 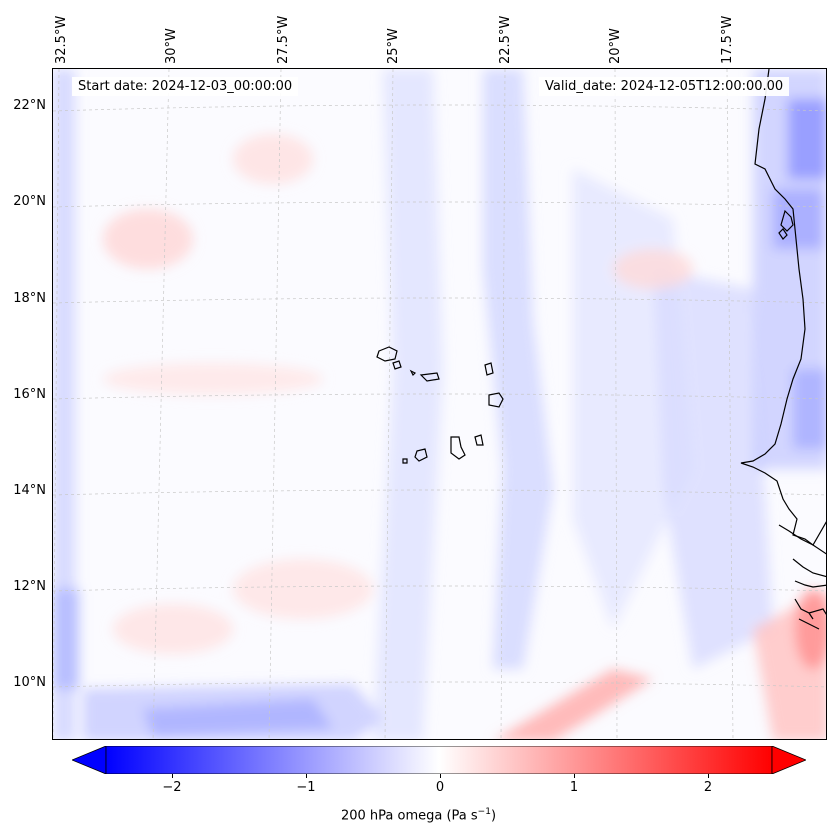 I want to click on island-santiago, so click(x=458, y=448).